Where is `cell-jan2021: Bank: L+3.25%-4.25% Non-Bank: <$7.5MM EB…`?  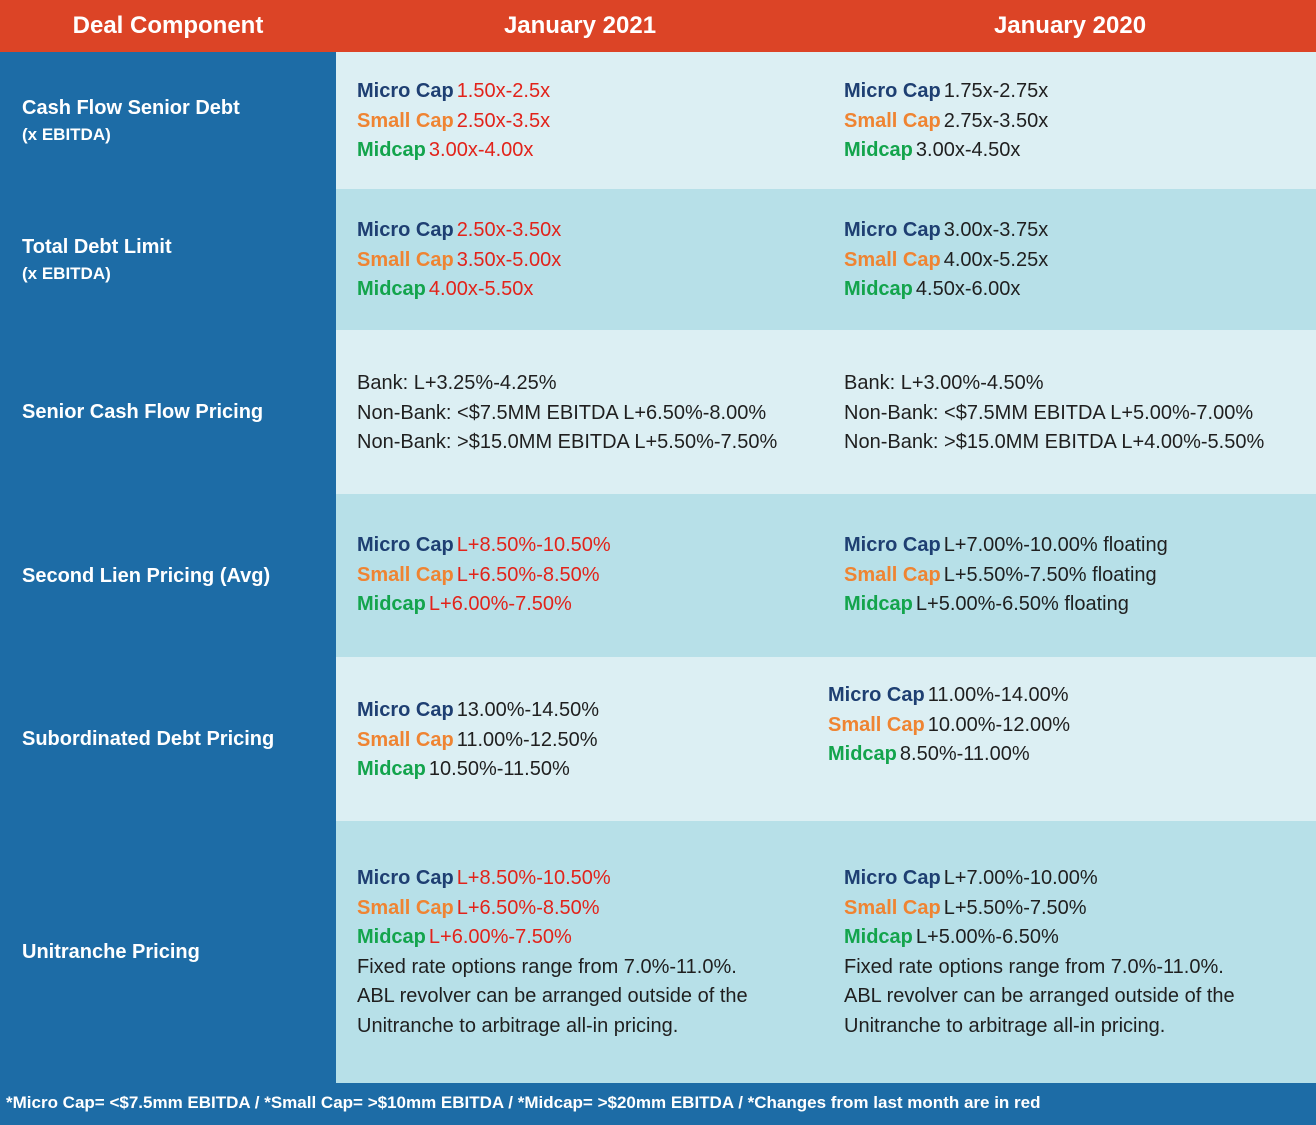
cell-jan2021: Bank: L+3.25%-4.25% Non-Bank: <$7.5MM EB… is located at coordinates (567, 413).